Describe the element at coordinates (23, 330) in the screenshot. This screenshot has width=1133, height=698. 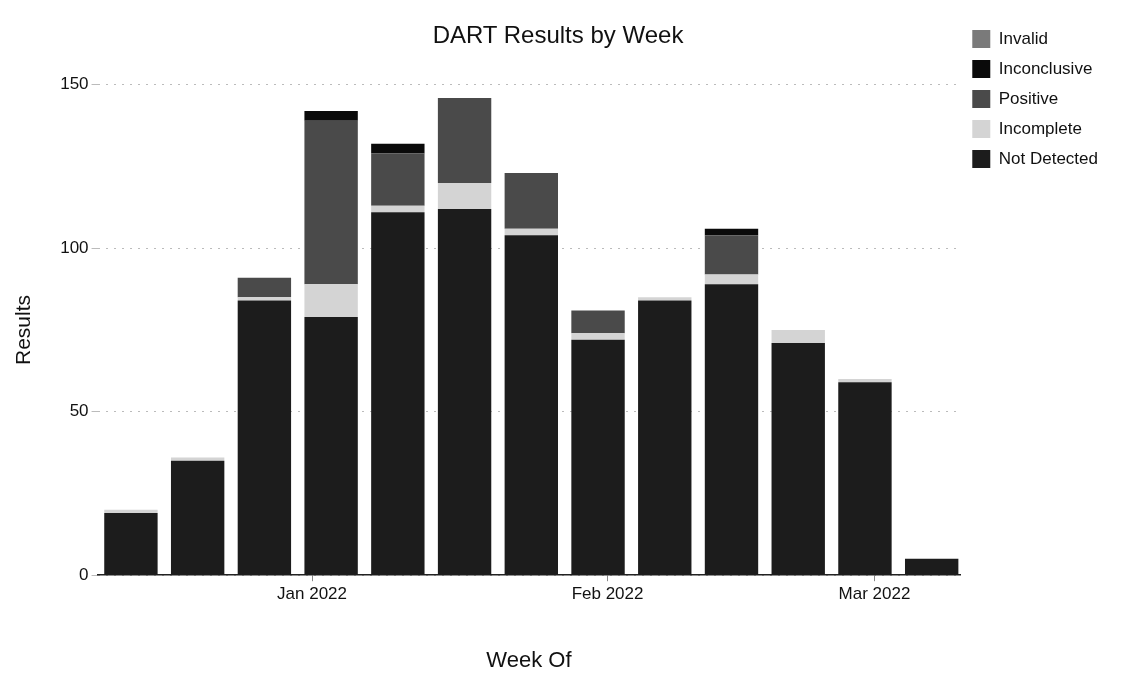
I see `y-axis-title: Results` at that location.